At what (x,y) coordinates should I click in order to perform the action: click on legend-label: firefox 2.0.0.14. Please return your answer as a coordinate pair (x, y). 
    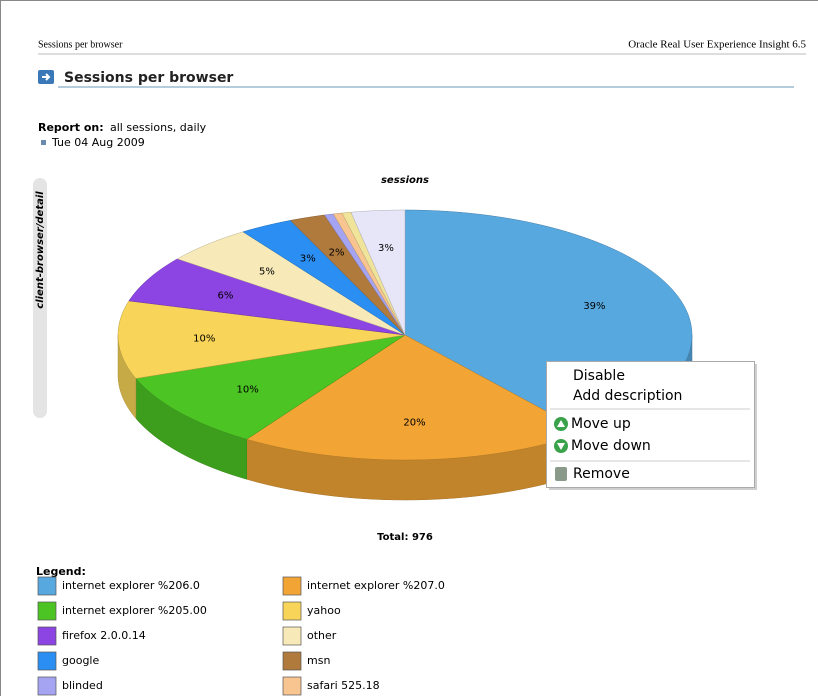
    Looking at the image, I should click on (104, 635).